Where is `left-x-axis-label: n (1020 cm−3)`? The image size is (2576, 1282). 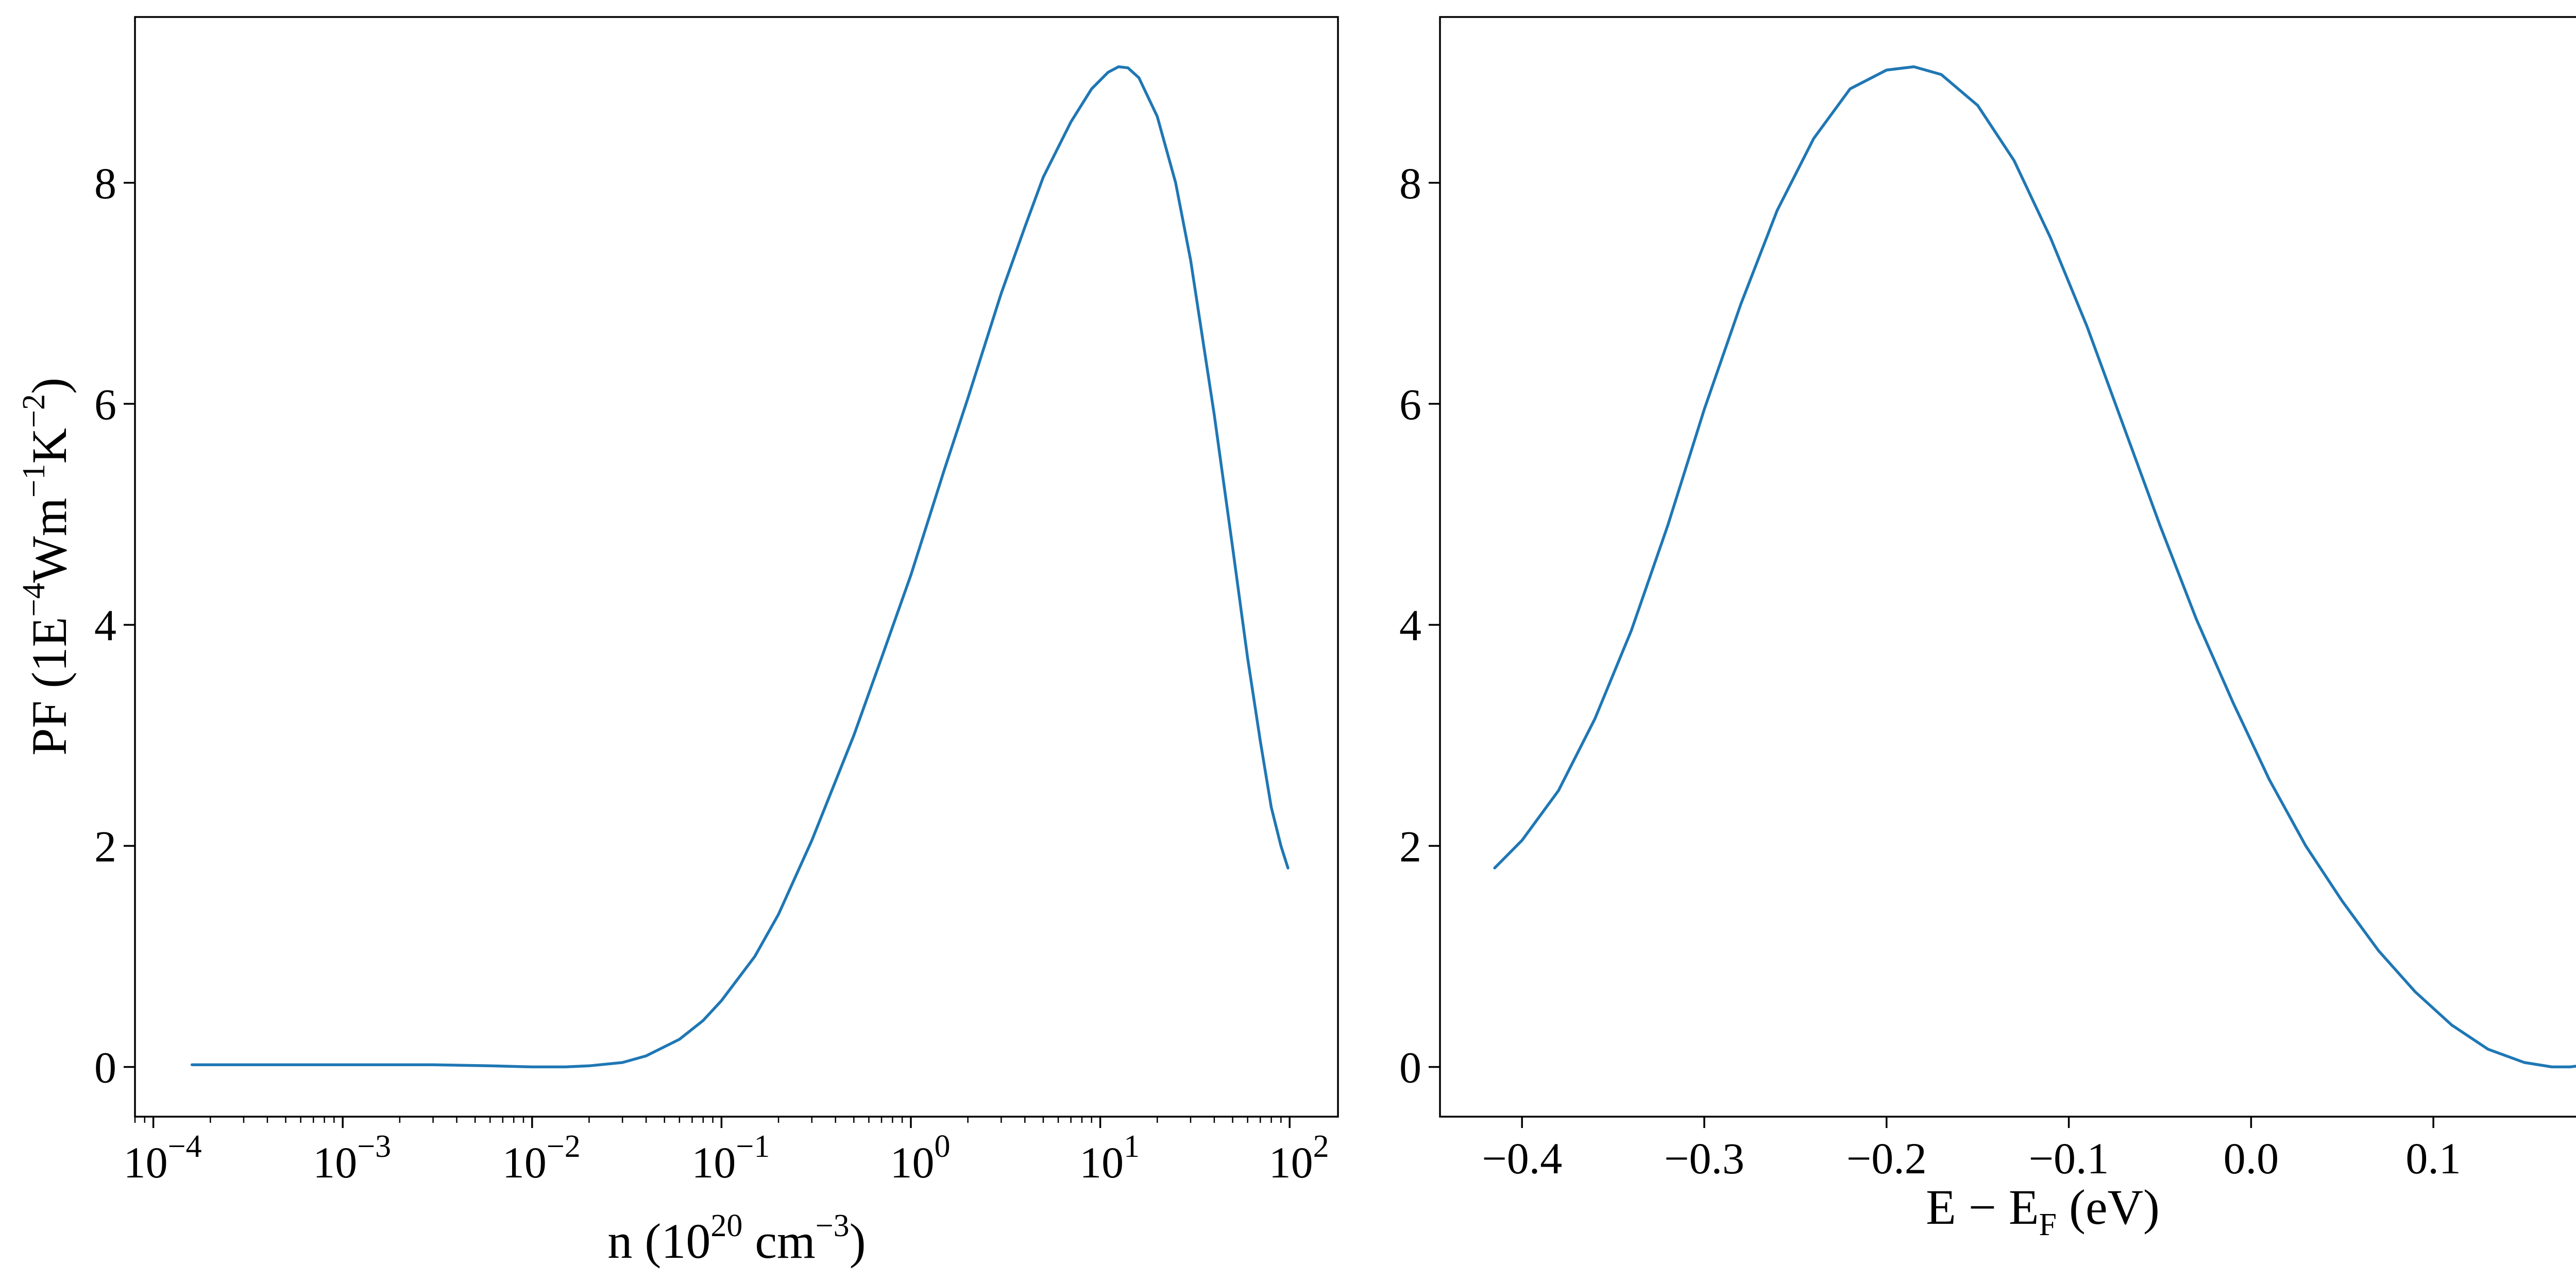 left-x-axis-label: n (1020 cm−3) is located at coordinates (736, 1238).